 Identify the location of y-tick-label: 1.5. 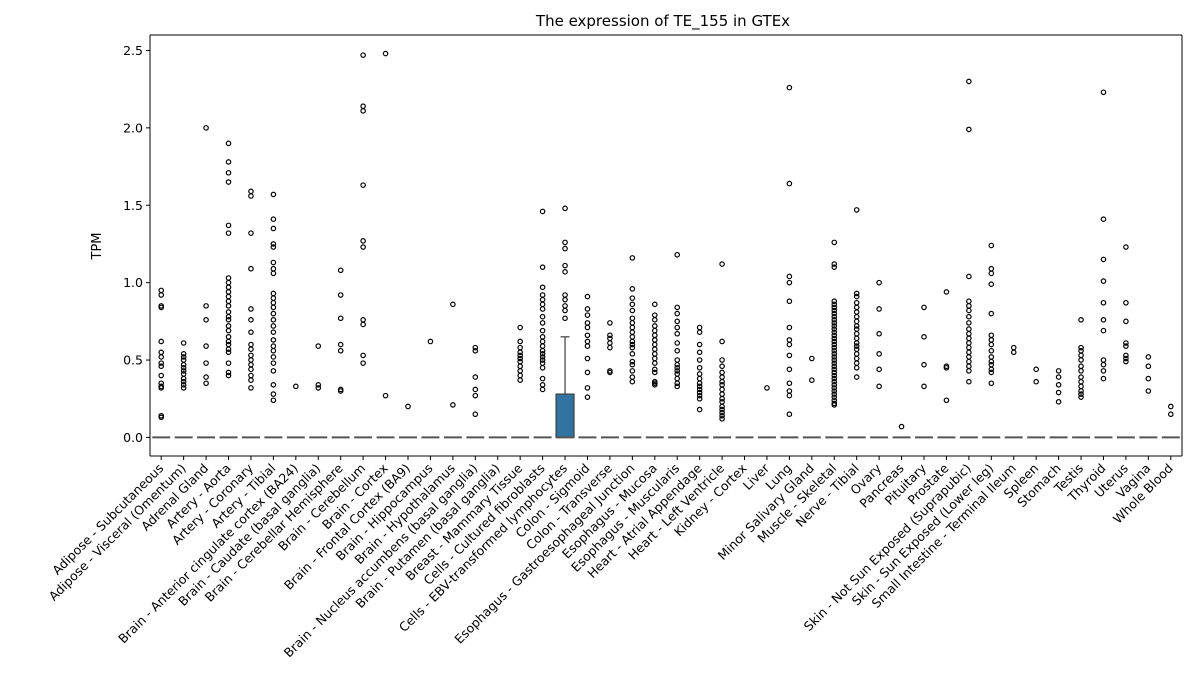
(133, 205).